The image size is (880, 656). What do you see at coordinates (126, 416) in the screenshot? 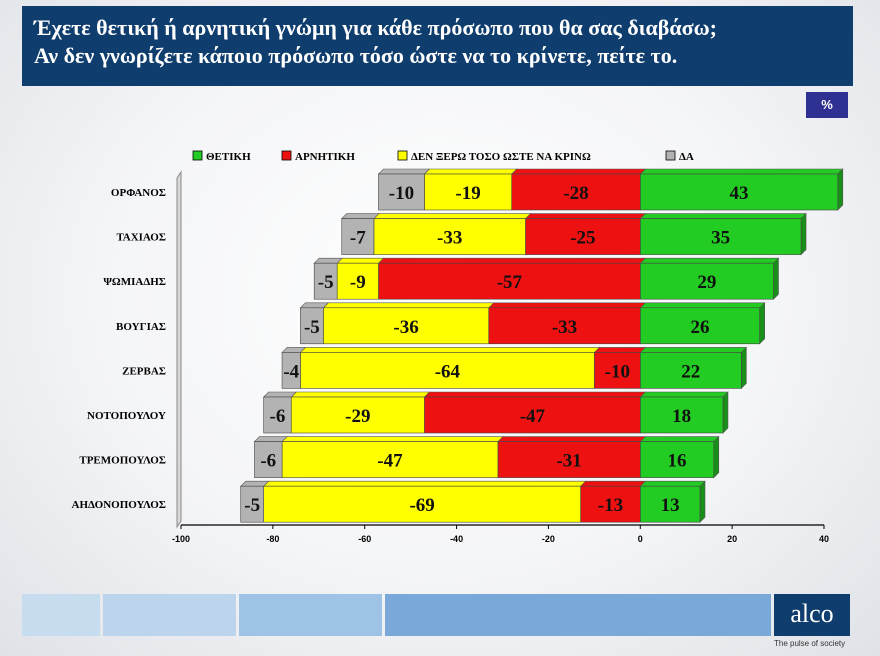
I see `category-label: ΝΟΤΟΠΟΥΛΟΥ` at bounding box center [126, 416].